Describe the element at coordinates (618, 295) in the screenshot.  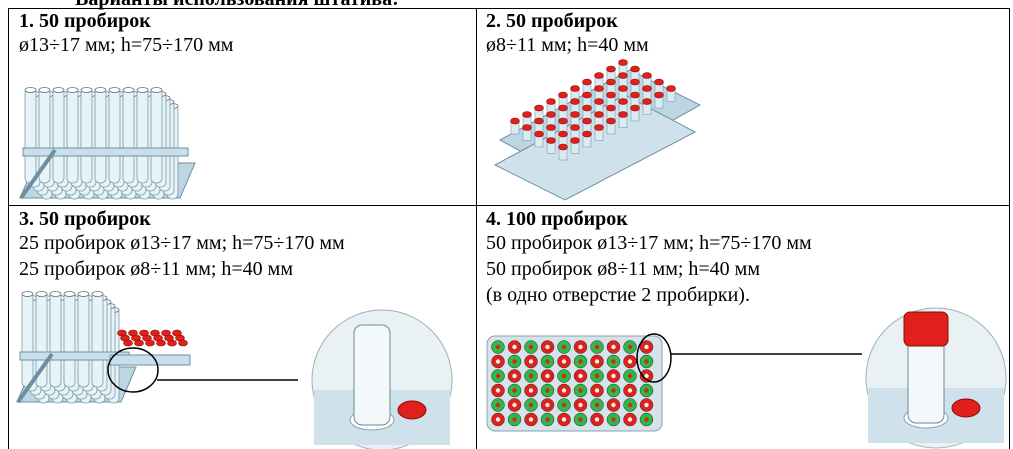
I see `cell-line: (в одно отверстие 2 пробирки).` at that location.